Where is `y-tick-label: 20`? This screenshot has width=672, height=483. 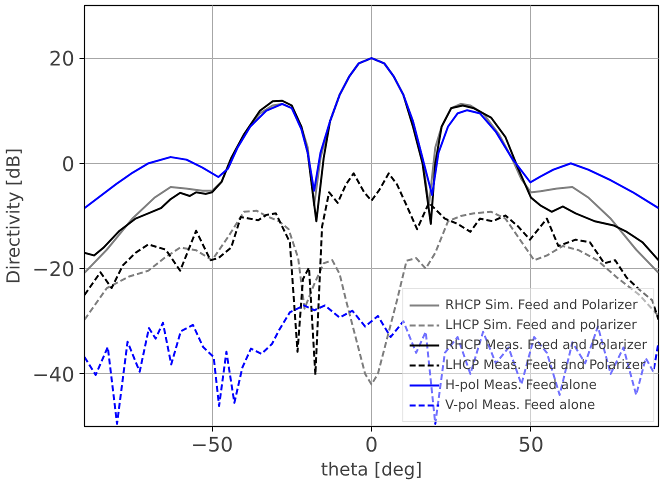
y-tick-label: 20 is located at coordinates (62, 58).